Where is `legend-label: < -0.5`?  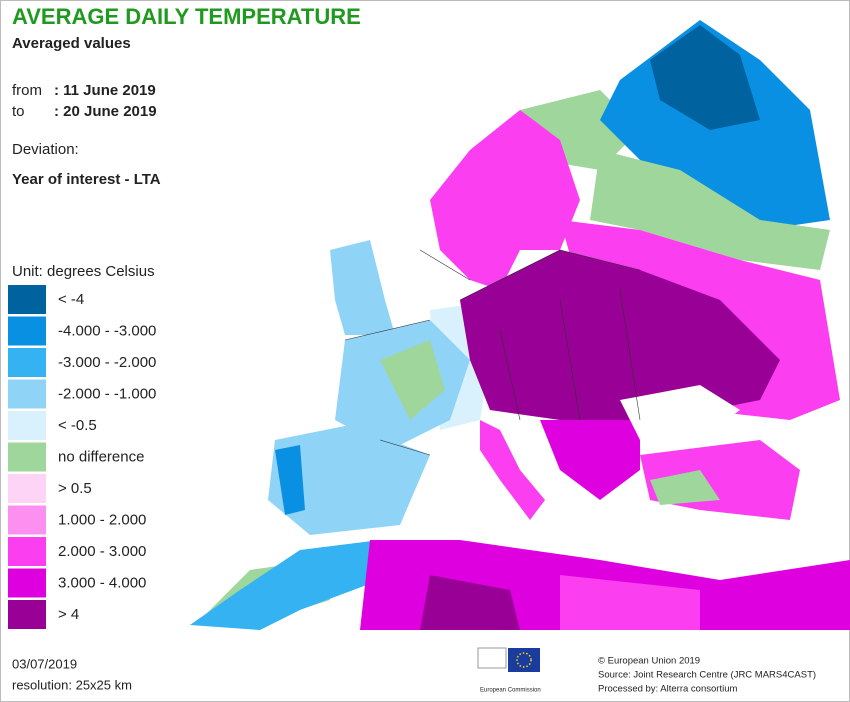
legend-label: < -0.5 is located at coordinates (77, 425).